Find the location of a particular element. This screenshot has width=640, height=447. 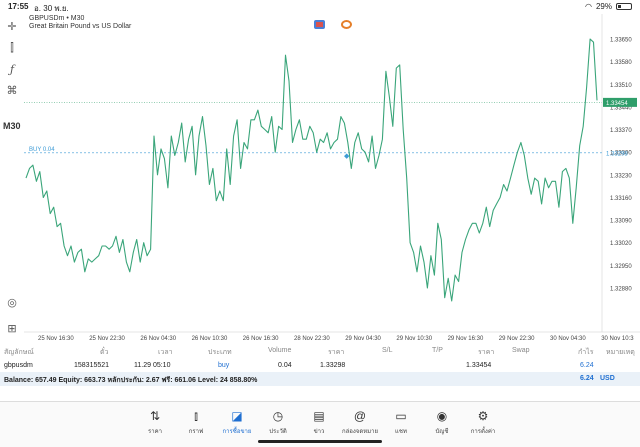

y-tick-label: 1.33300 is located at coordinates (621, 154).